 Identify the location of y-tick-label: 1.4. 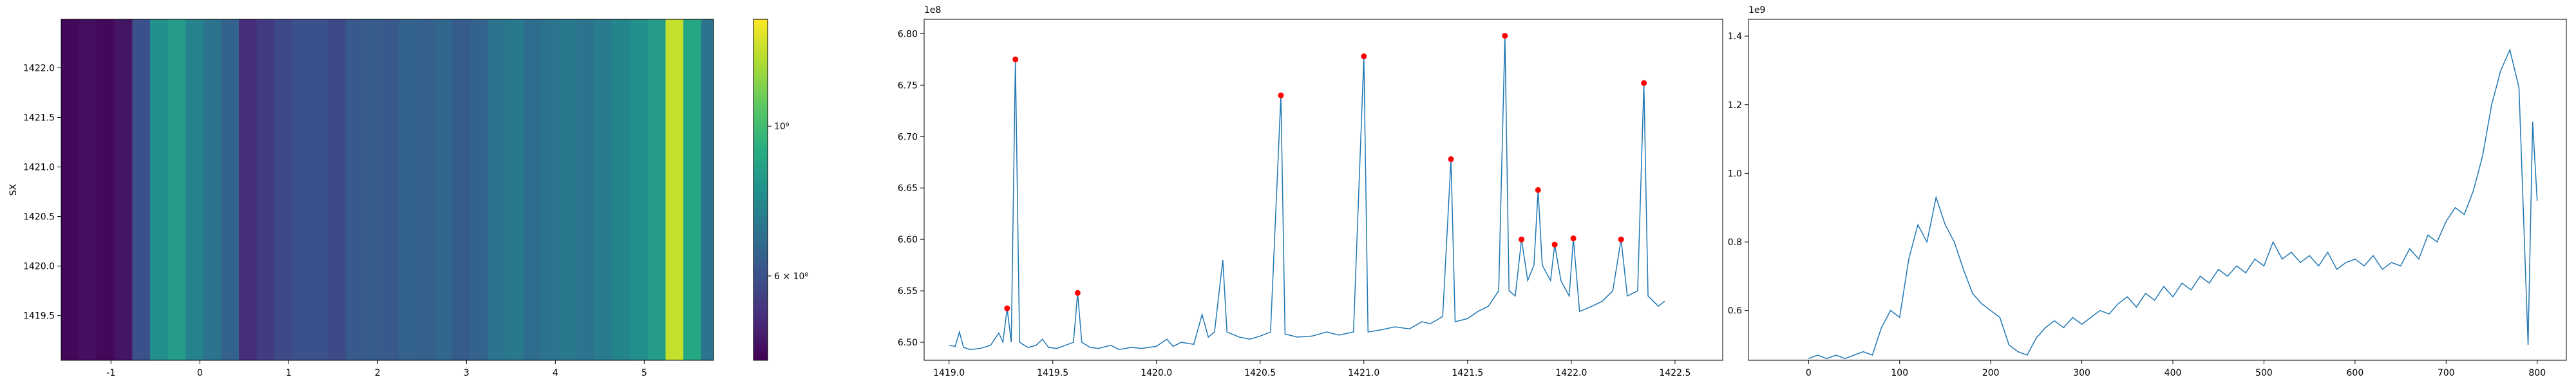
(1735, 37).